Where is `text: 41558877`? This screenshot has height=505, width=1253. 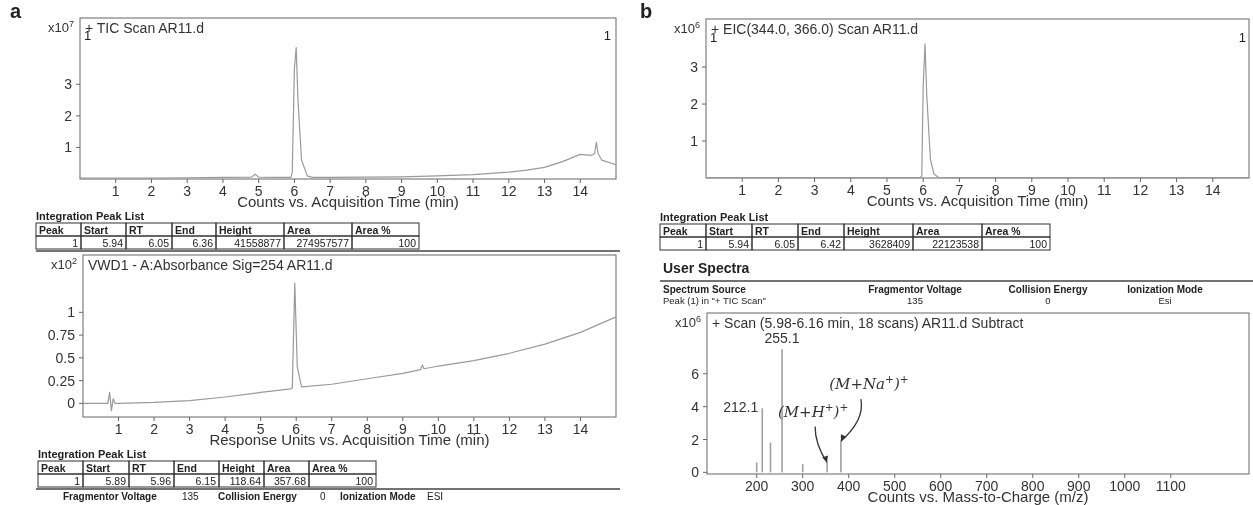 text: 41558877 is located at coordinates (258, 242).